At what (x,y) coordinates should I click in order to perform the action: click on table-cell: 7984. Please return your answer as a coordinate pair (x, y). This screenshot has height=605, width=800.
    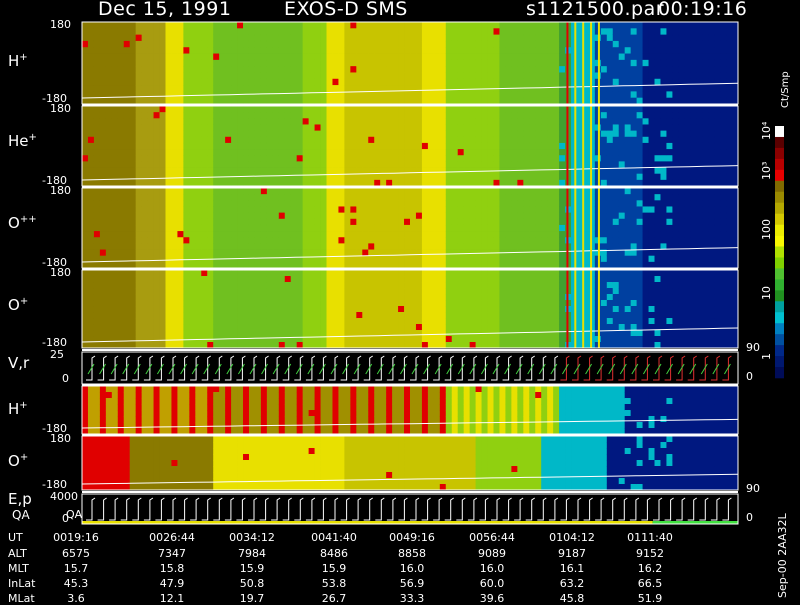
    Looking at the image, I should click on (252, 553).